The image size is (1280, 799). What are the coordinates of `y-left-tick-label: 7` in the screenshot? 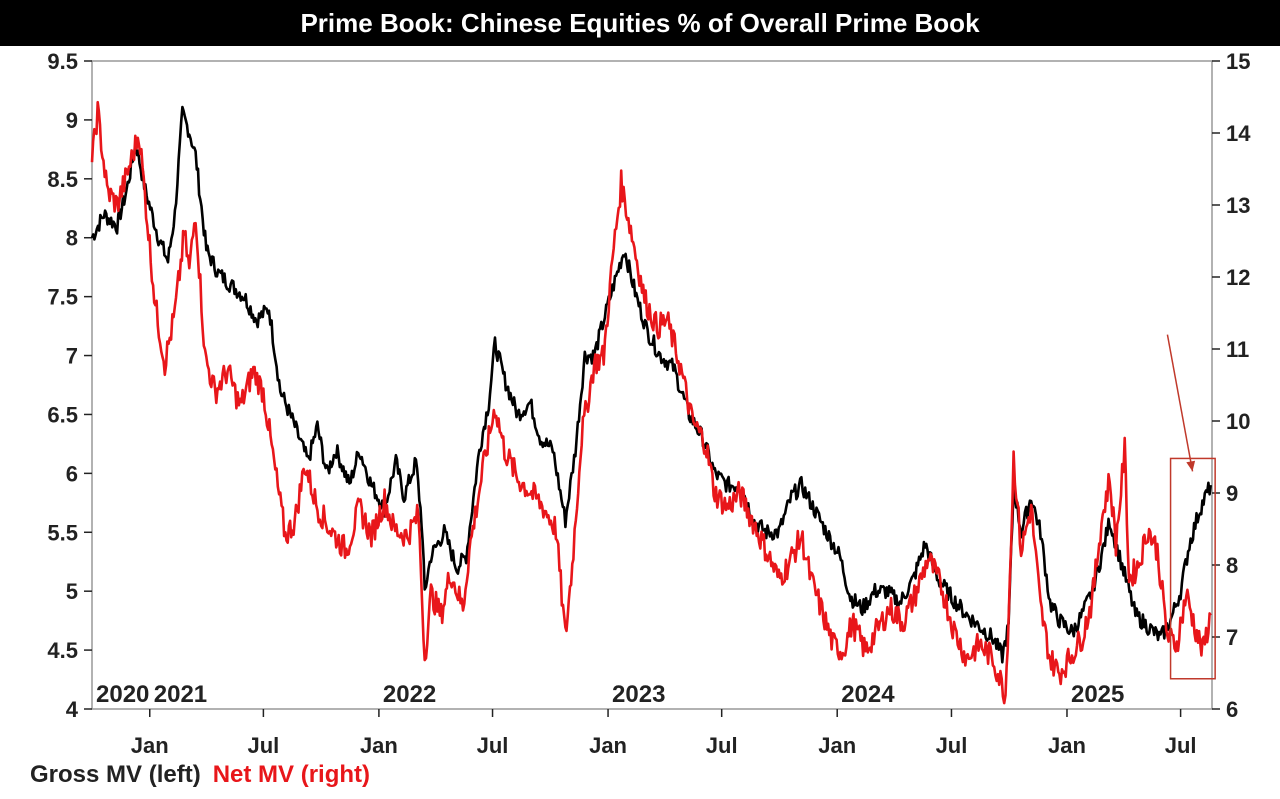 It's located at (72, 356).